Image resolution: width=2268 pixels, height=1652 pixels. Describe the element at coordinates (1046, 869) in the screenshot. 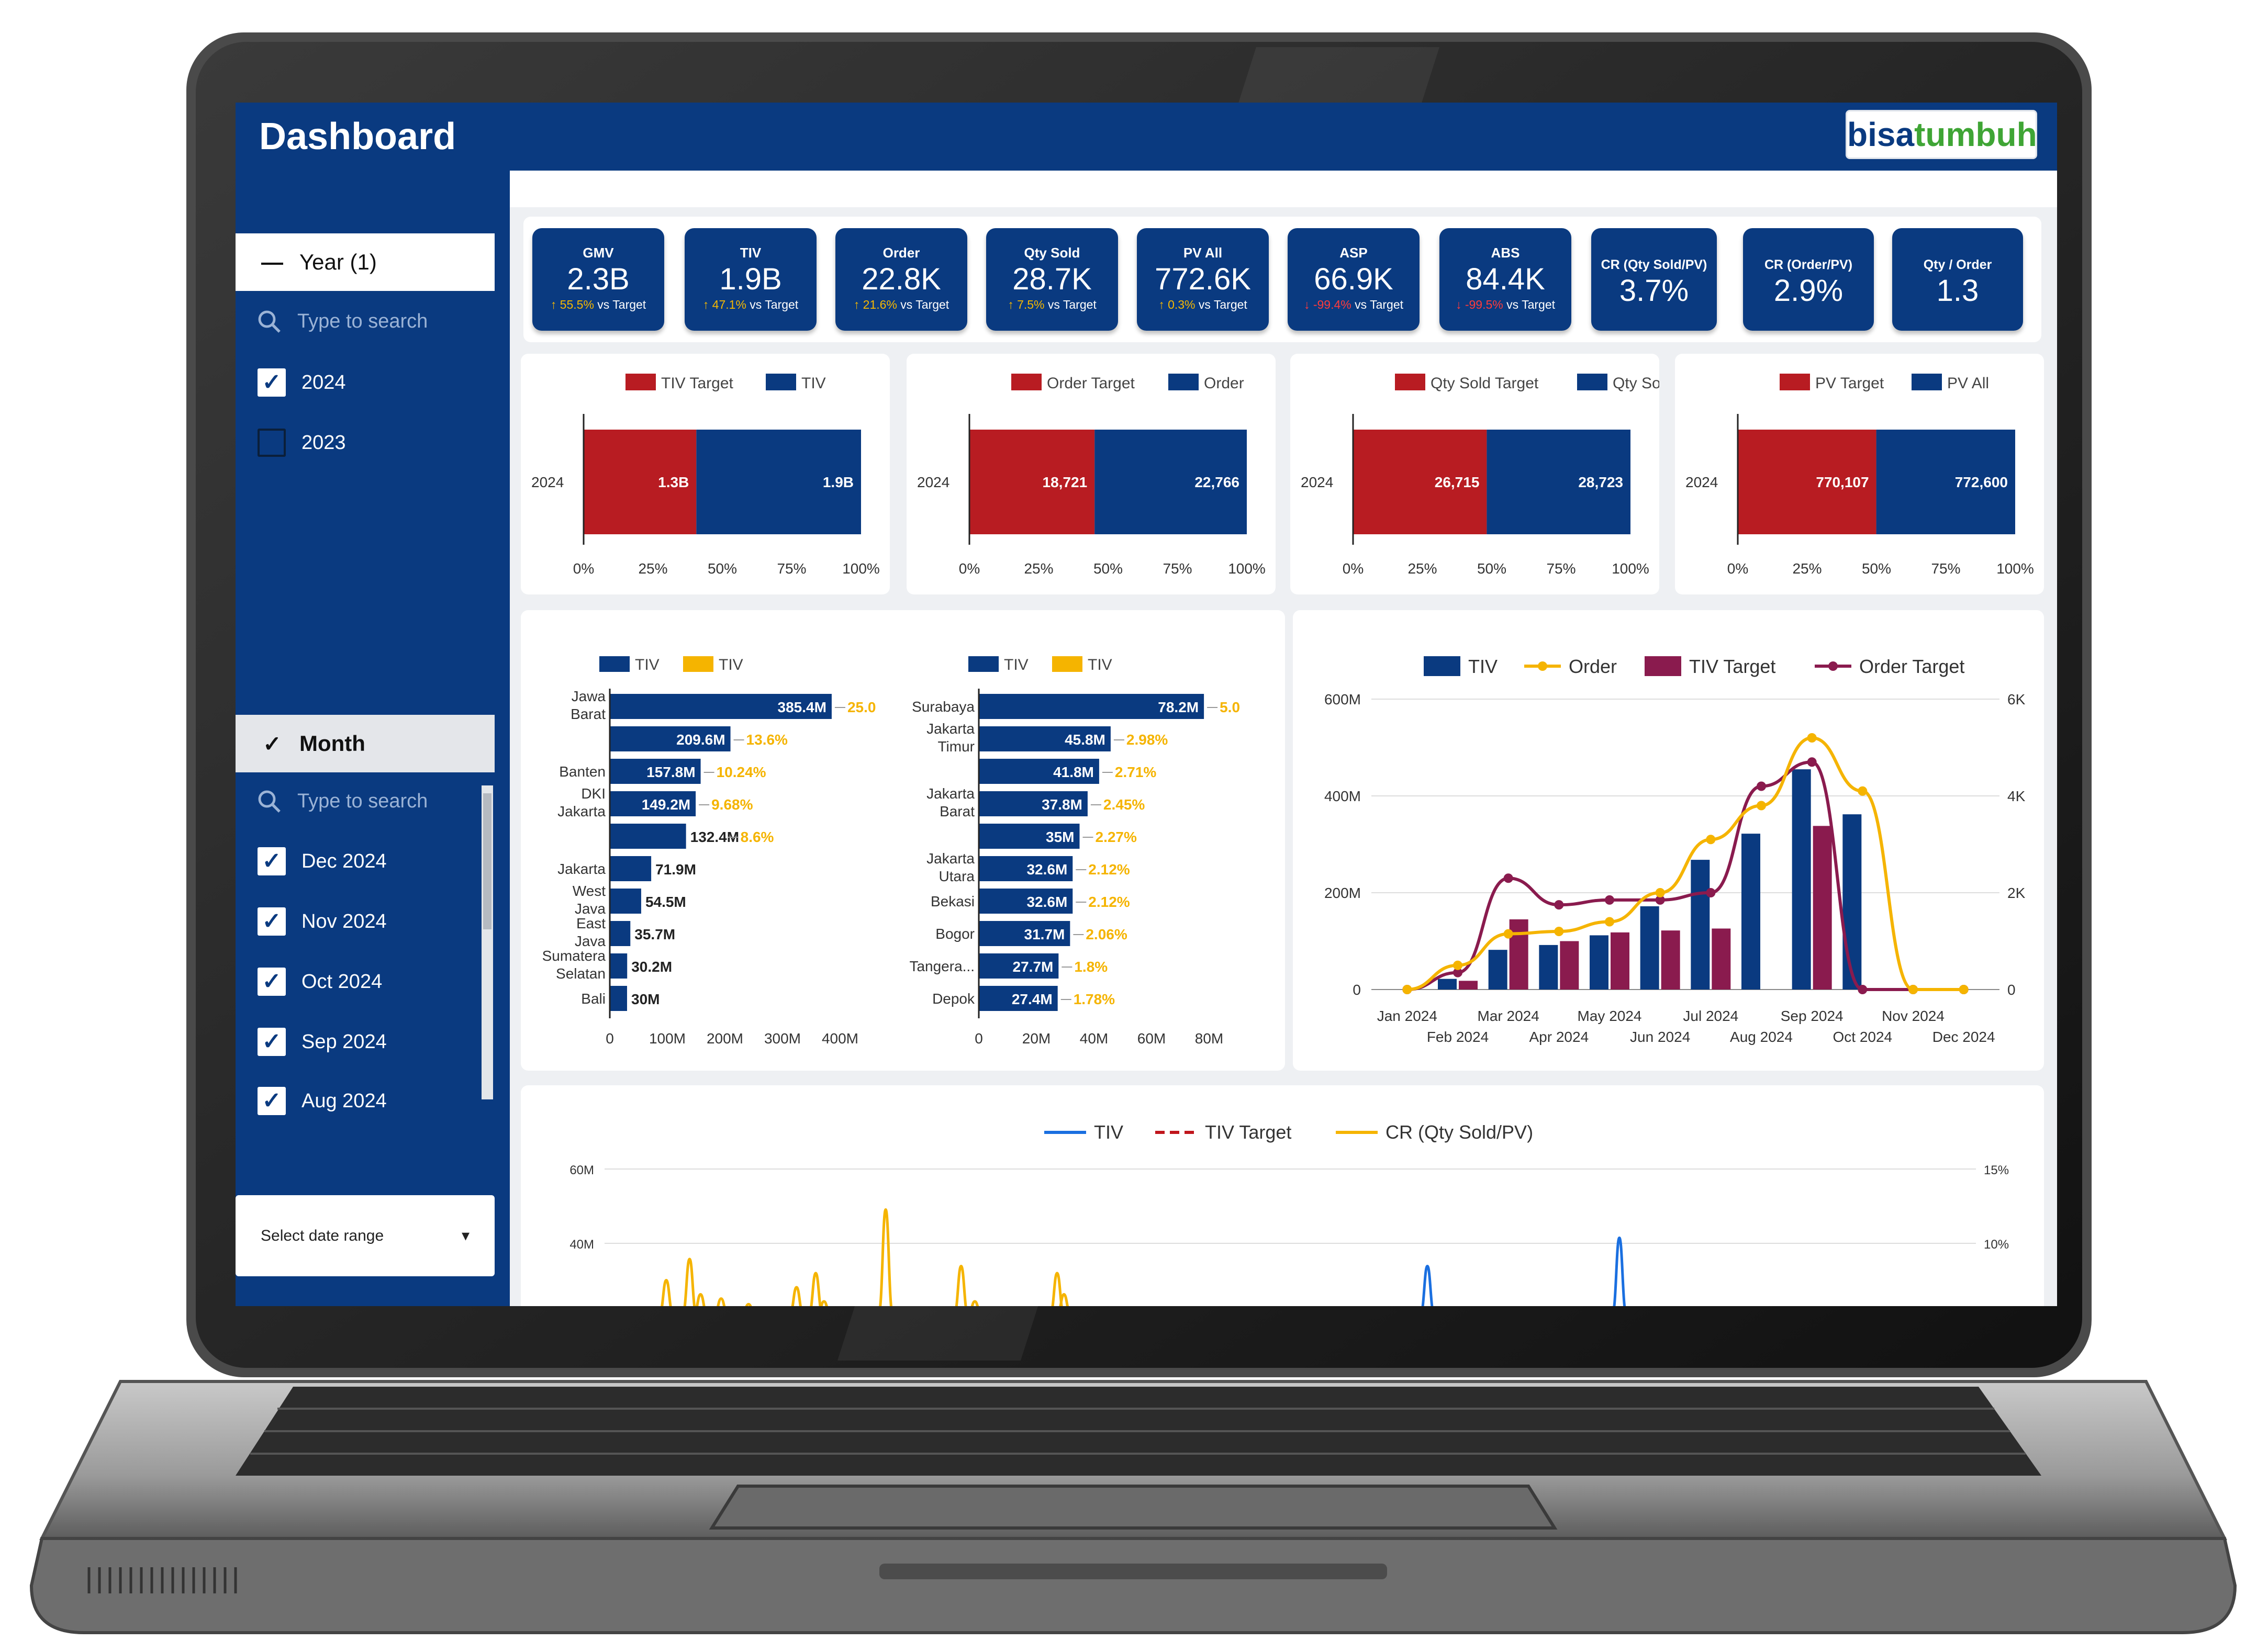

I see `bar-value-label: 32.6M` at that location.